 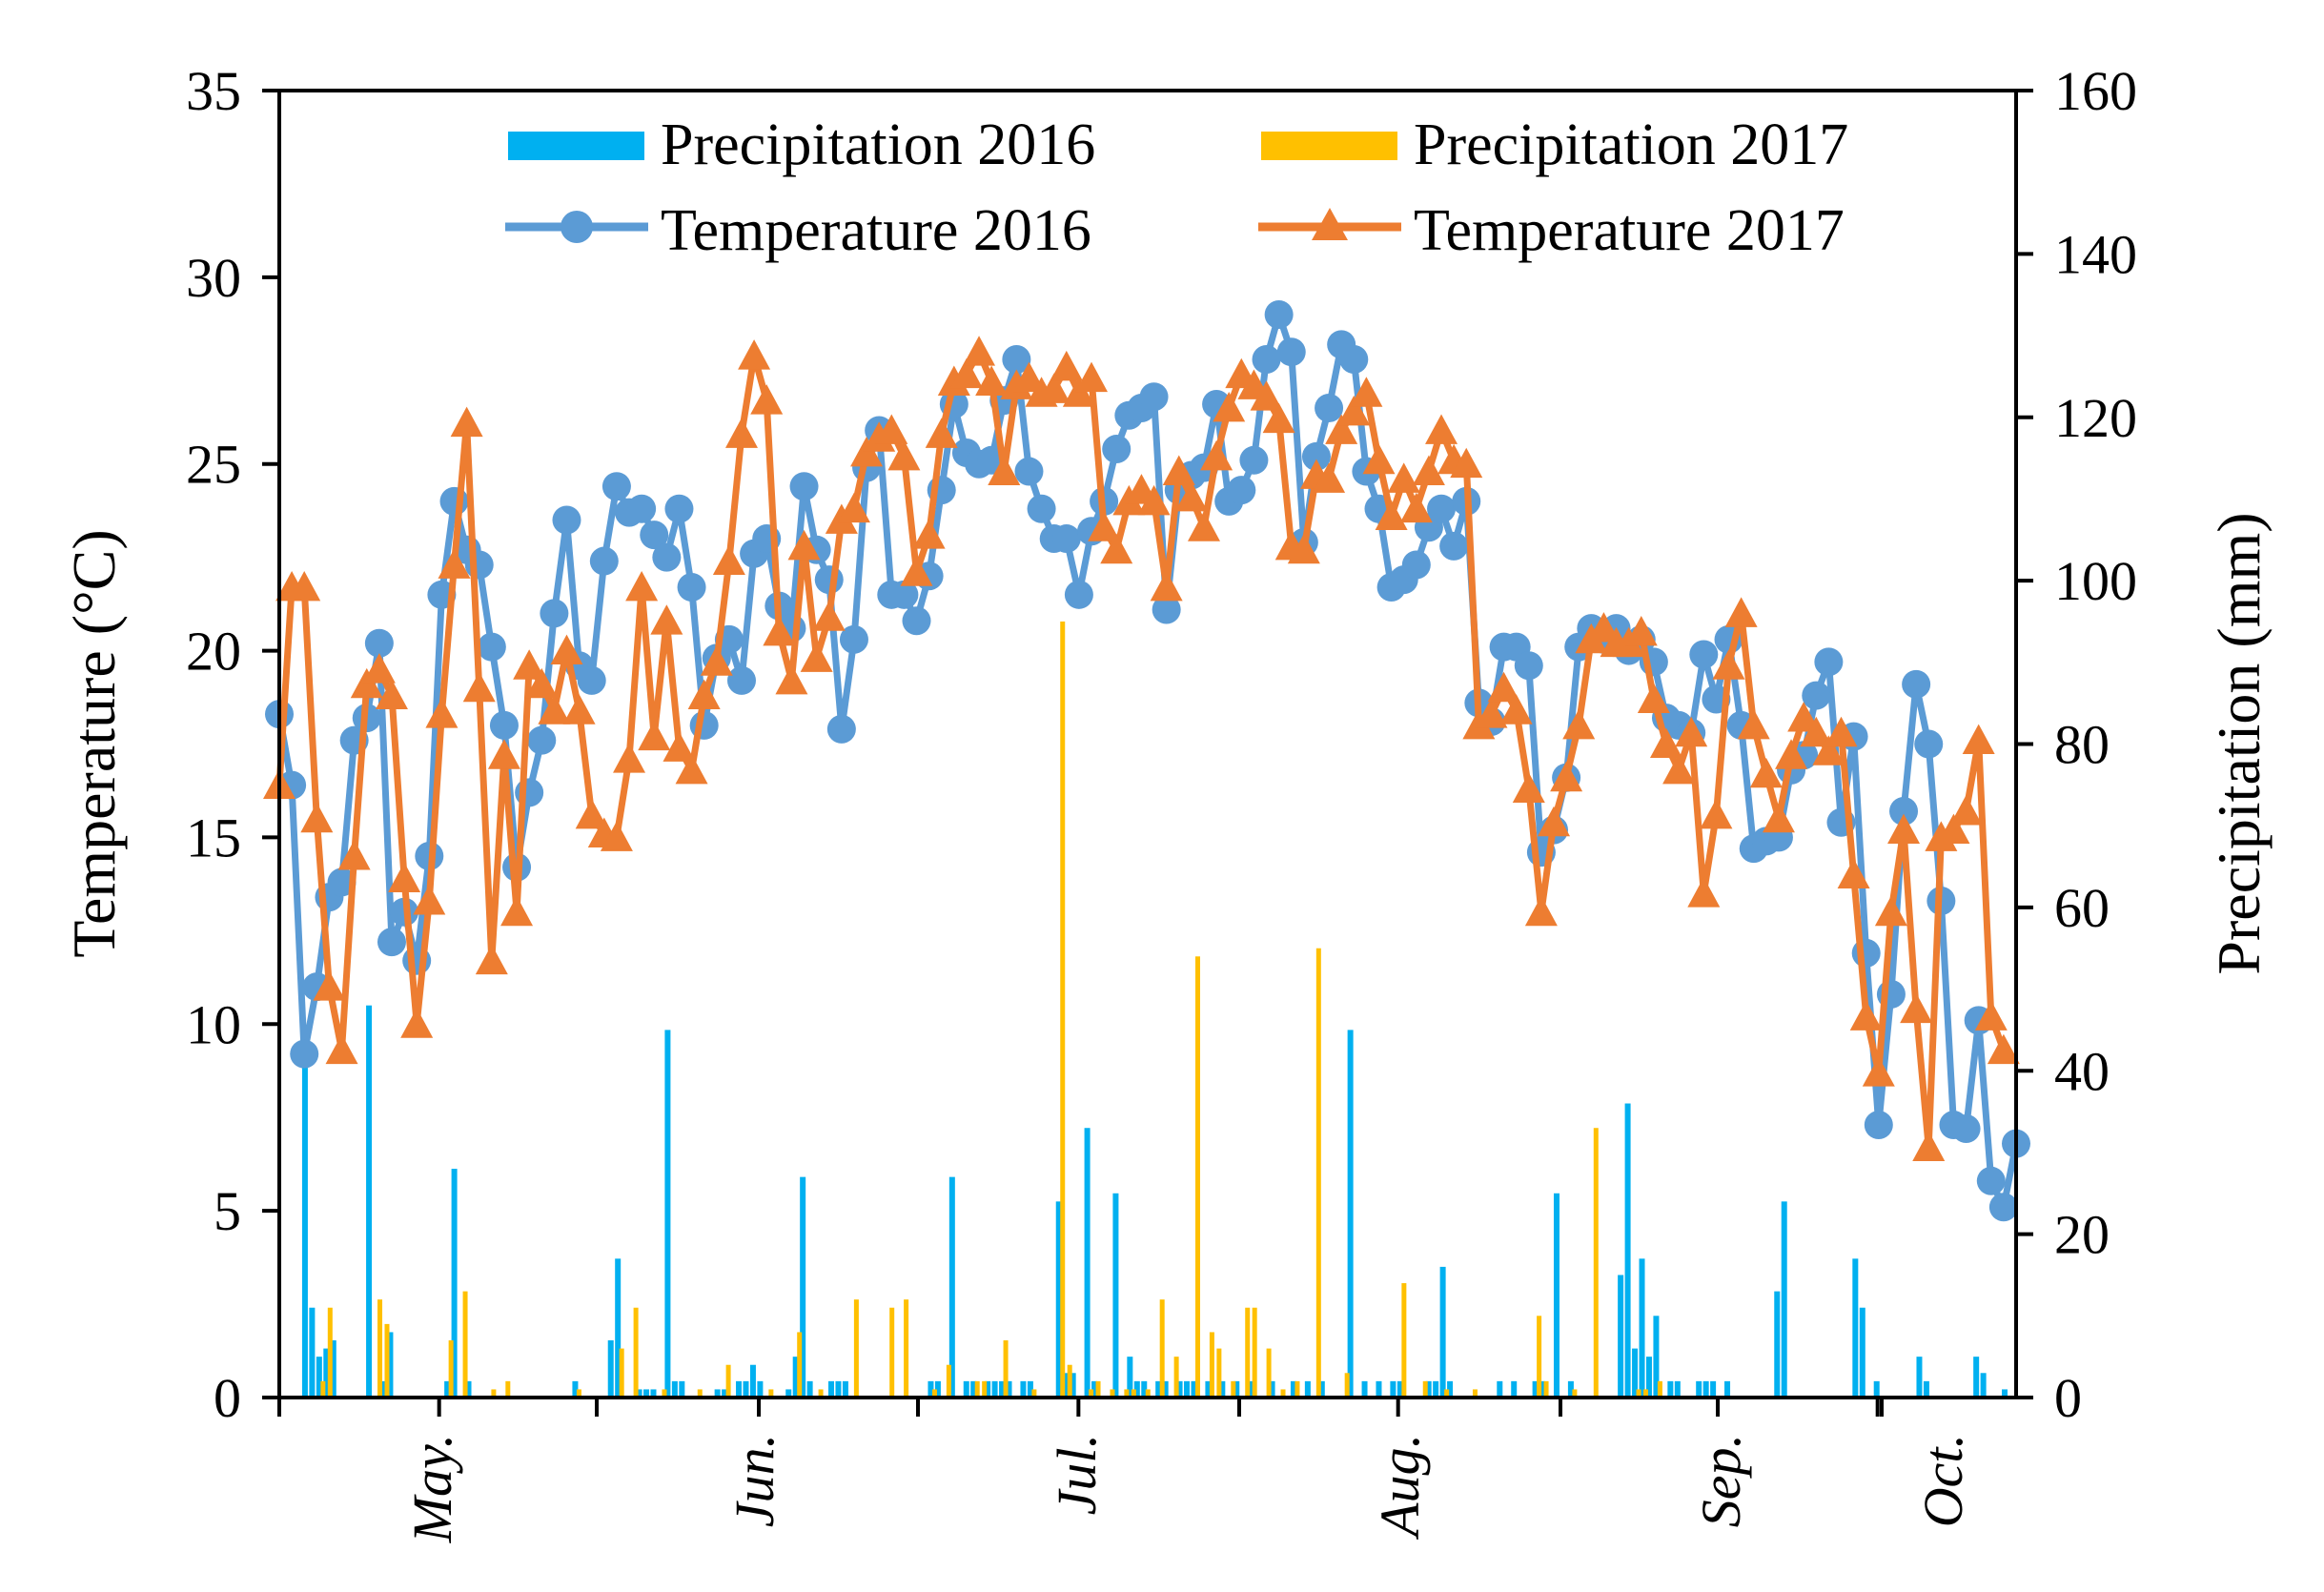 What do you see at coordinates (2082, 1071) in the screenshot?
I see `y-right-tick-label: 40` at bounding box center [2082, 1071].